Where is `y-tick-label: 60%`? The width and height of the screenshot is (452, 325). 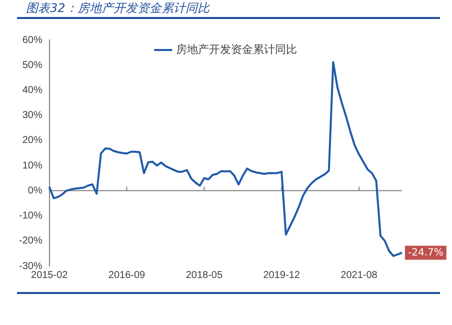
y-tick-label: 60% is located at coordinates (32, 40).